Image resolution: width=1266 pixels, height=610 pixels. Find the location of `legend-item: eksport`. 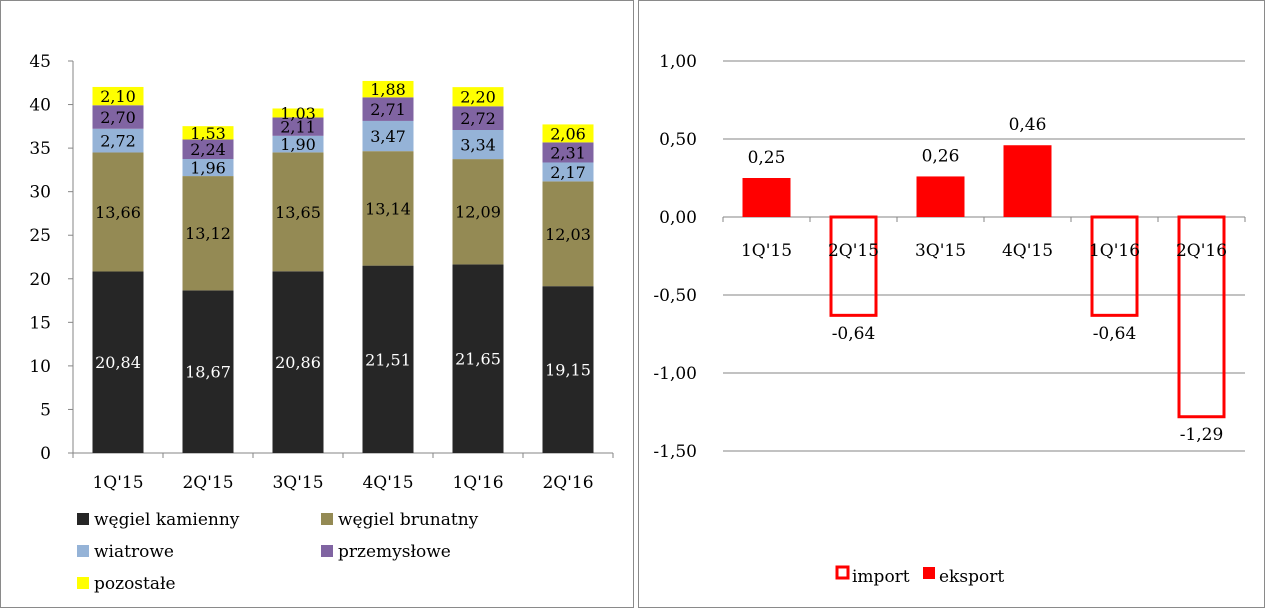

legend-item: eksport is located at coordinates (963, 577).